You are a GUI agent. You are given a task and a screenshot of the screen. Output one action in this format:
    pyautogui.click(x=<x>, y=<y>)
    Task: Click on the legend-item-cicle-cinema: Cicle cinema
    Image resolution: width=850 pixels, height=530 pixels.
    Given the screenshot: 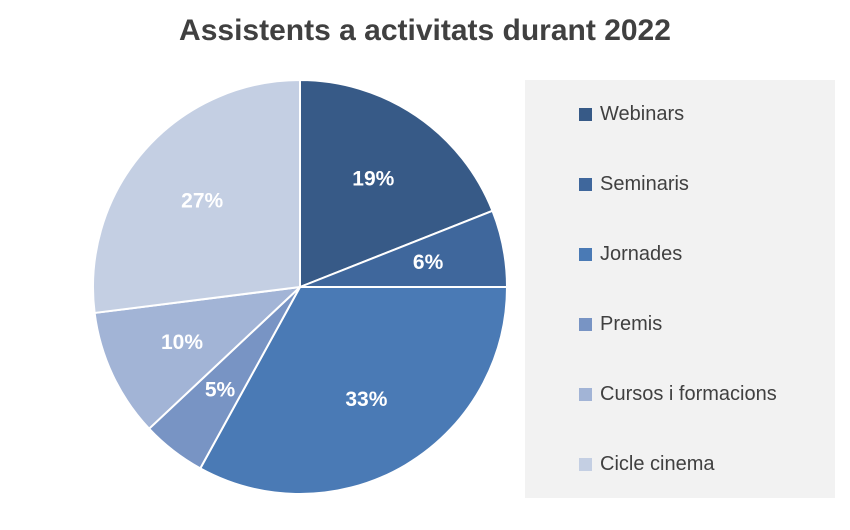 What is the action you would take?
    pyautogui.click(x=646, y=464)
    